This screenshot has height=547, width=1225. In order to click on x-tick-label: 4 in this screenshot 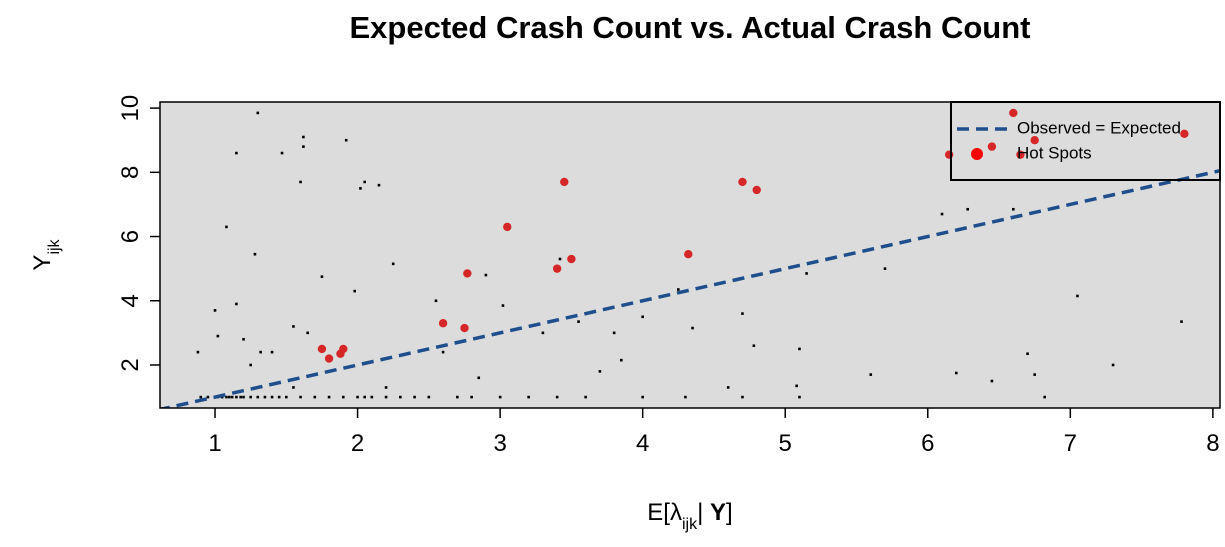, I will do `click(642, 443)`.